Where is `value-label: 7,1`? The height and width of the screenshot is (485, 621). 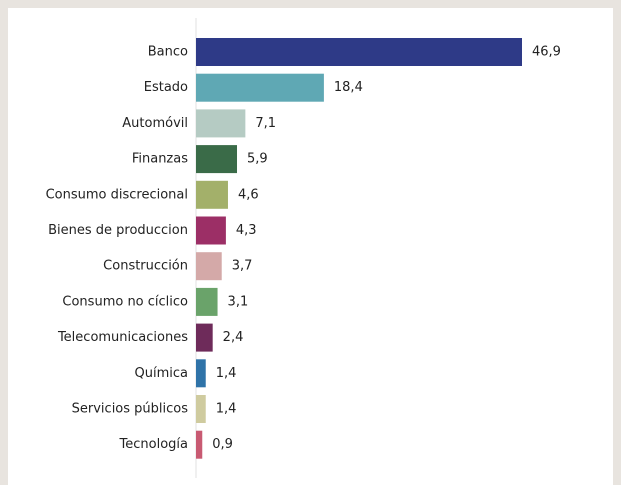
value-label: 7,1 is located at coordinates (265, 123).